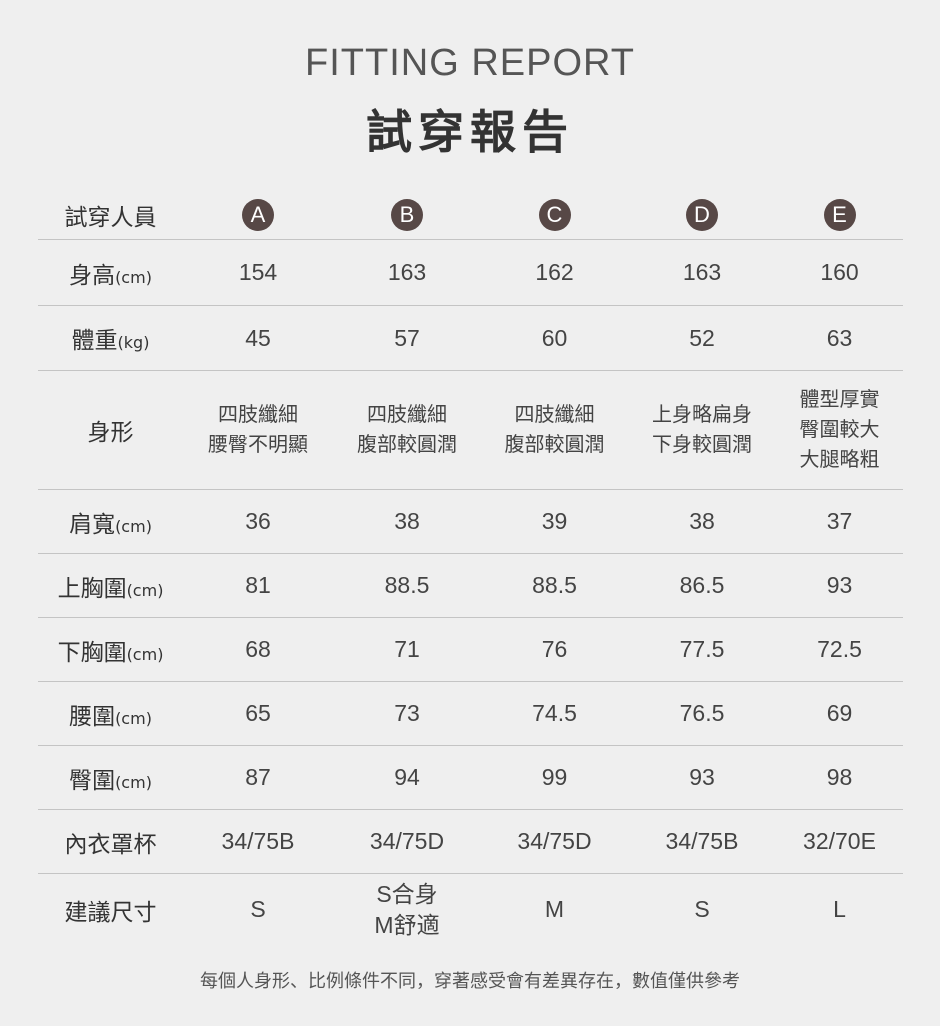 Image resolution: width=940 pixels, height=1026 pixels. I want to click on row-label: 身形, so click(110, 430).